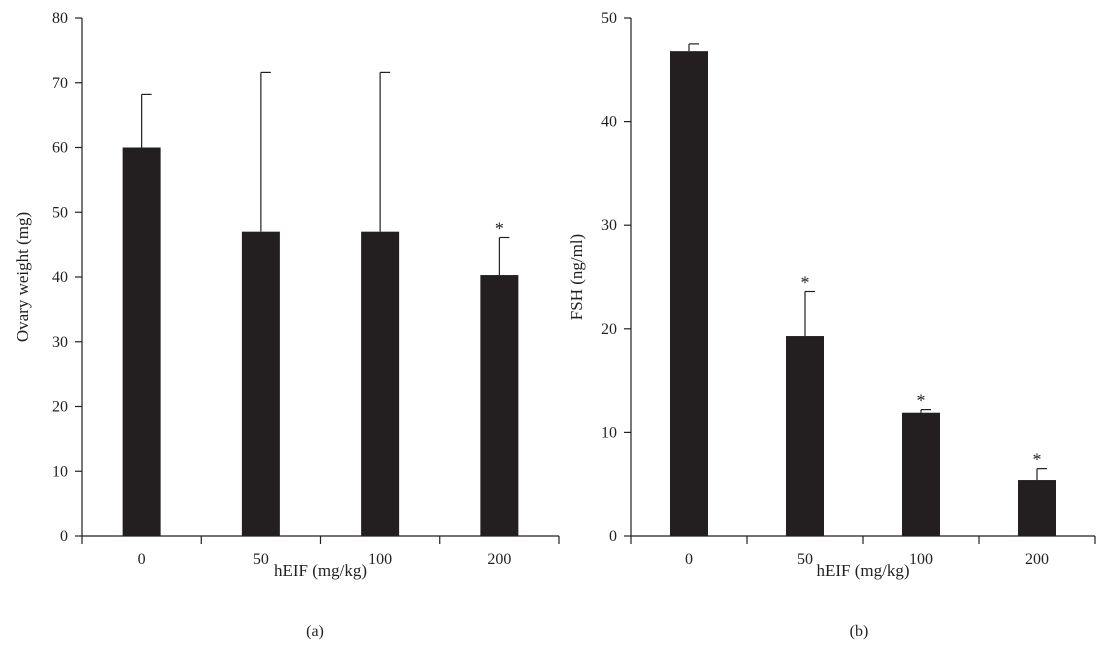  I want to click on panel-label: (a), so click(315, 631).